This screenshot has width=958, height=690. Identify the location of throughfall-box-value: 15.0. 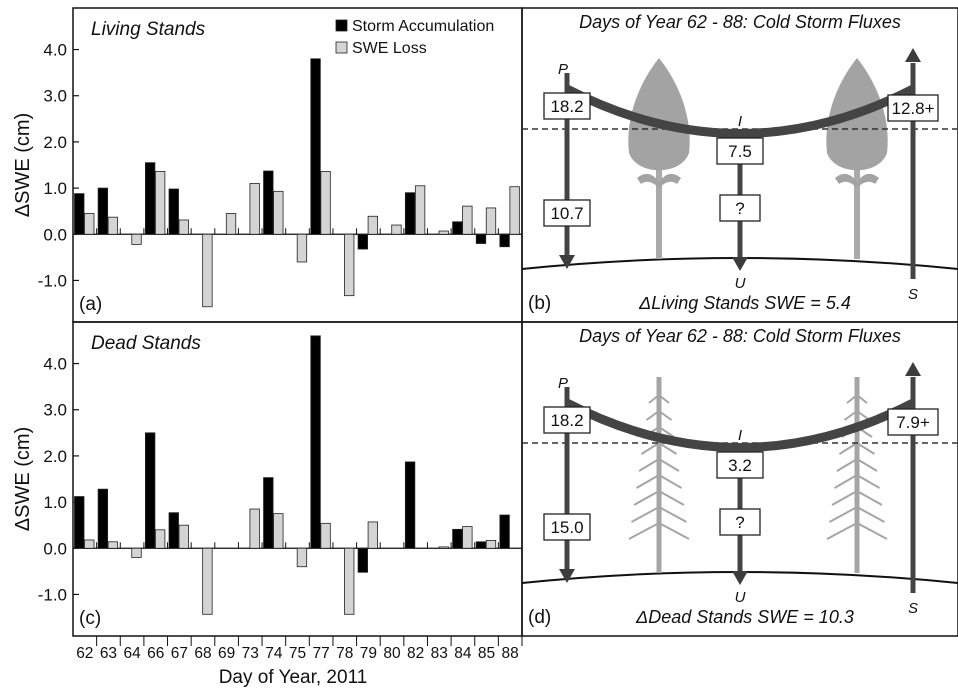
(566, 527).